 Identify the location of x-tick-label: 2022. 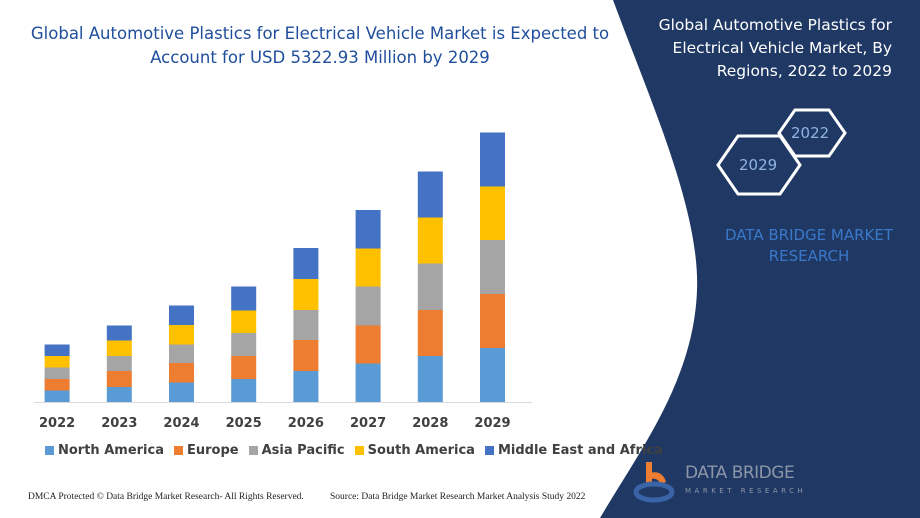
(57, 423).